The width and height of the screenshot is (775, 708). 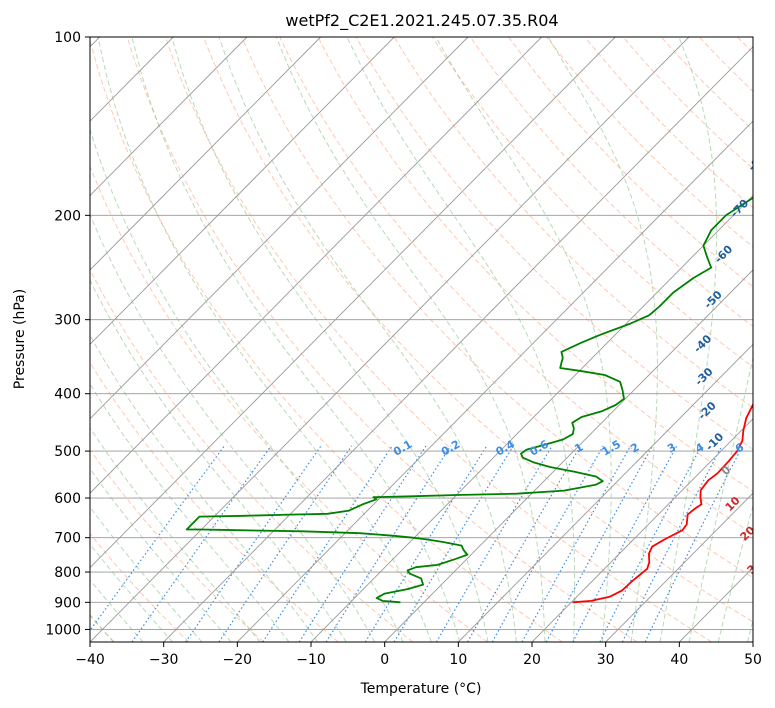 I want to click on moist-adiabat-label: 30, so click(x=755, y=567).